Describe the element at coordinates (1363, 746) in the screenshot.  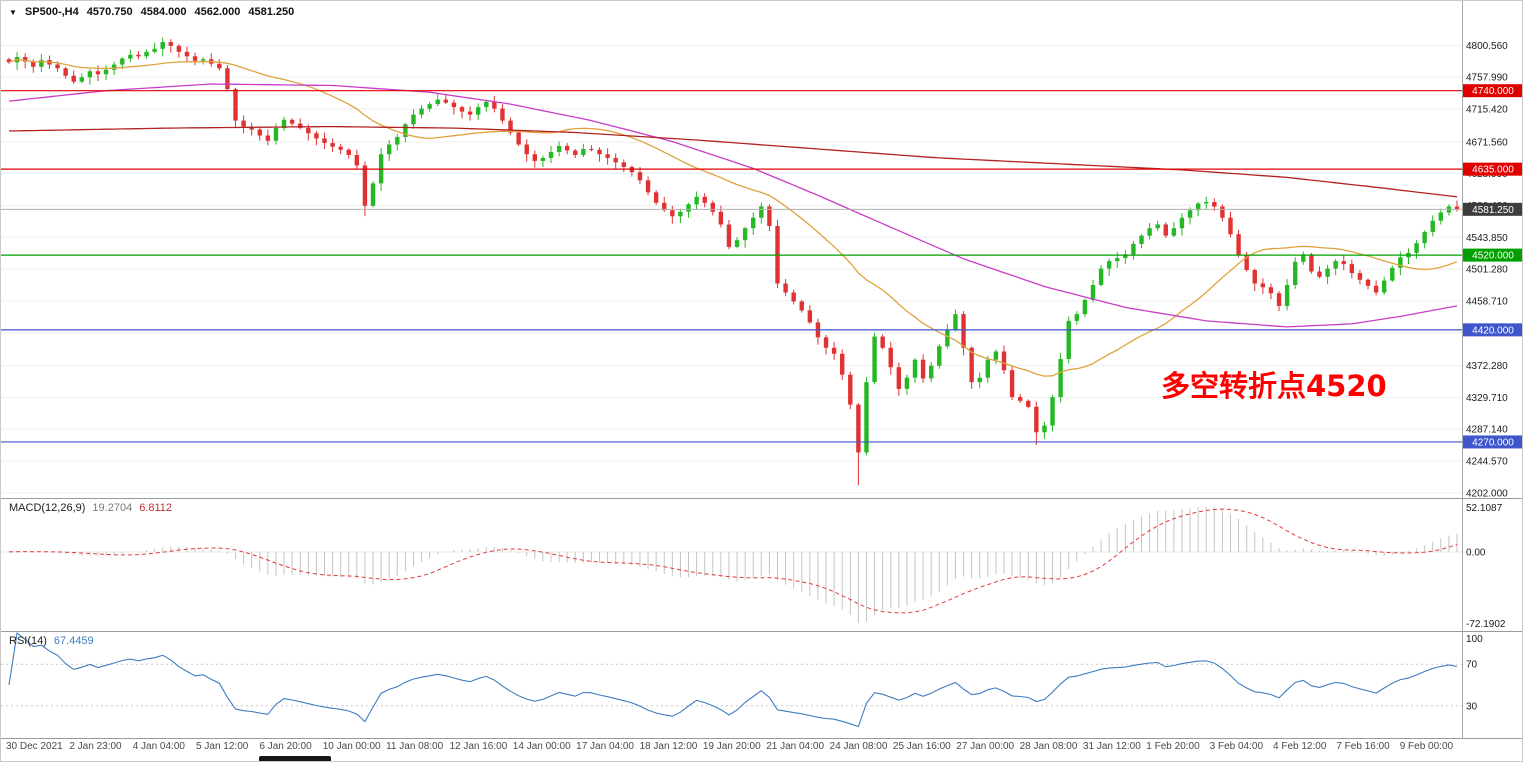
I see `date-tick-label: 7 Feb 16:00` at that location.